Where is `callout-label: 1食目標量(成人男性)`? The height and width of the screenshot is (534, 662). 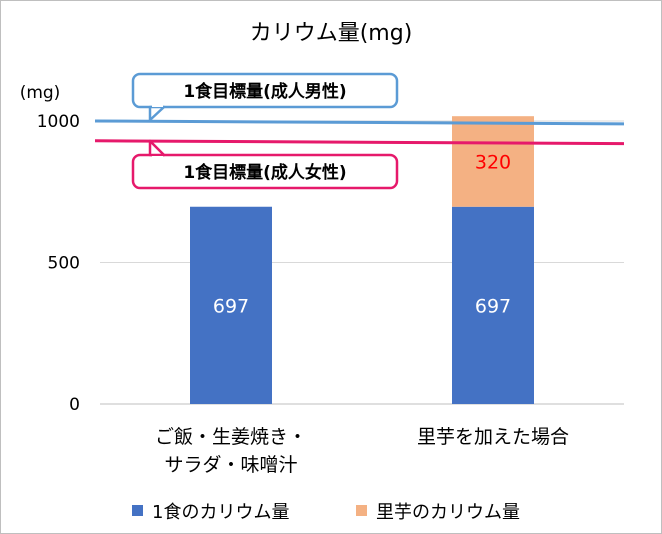
callout-label: 1食目標量(成人男性) is located at coordinates (264, 91).